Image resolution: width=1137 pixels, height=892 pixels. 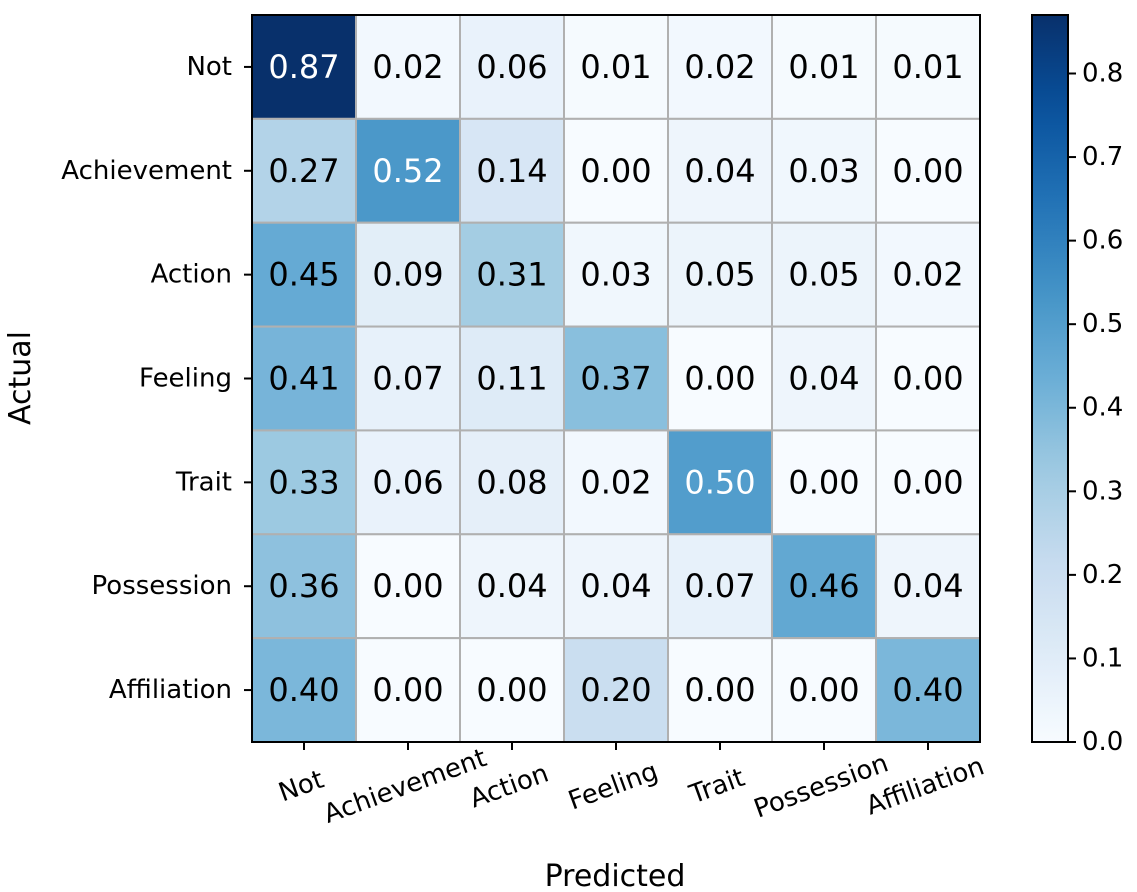 What do you see at coordinates (185, 379) in the screenshot?
I see `y-tick-label: Feeling` at bounding box center [185, 379].